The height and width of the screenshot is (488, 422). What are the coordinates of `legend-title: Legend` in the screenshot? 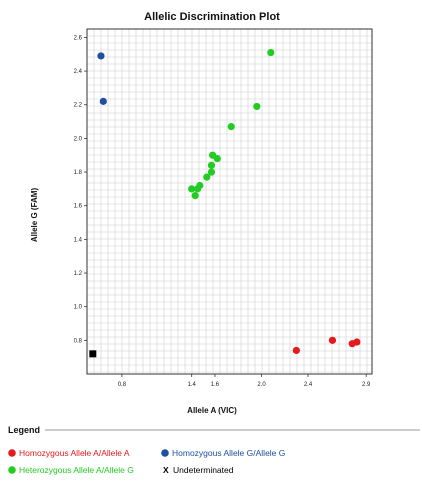 It's located at (24, 430).